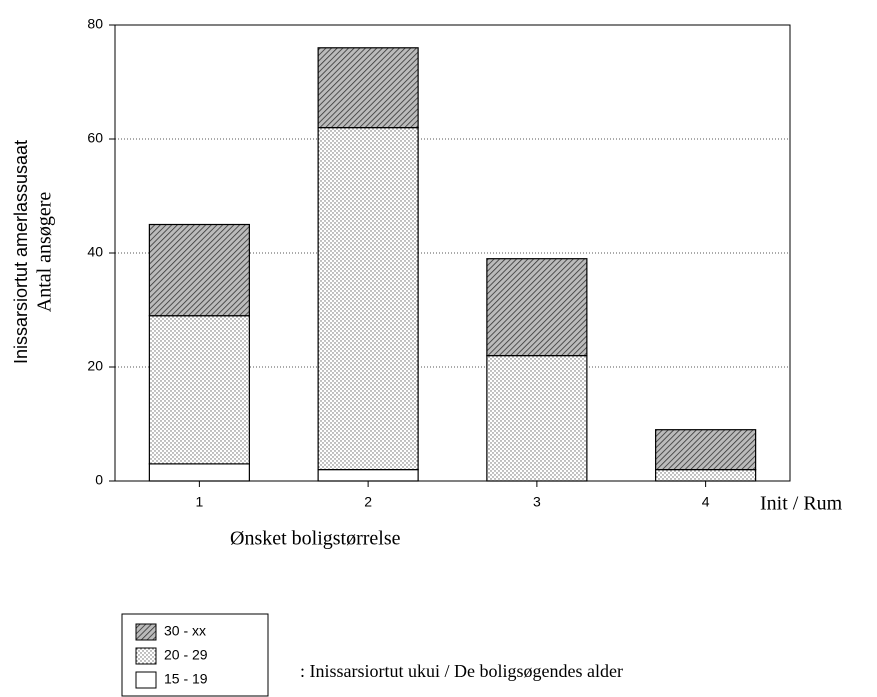  I want to click on y-tick-label: 80, so click(95, 24).